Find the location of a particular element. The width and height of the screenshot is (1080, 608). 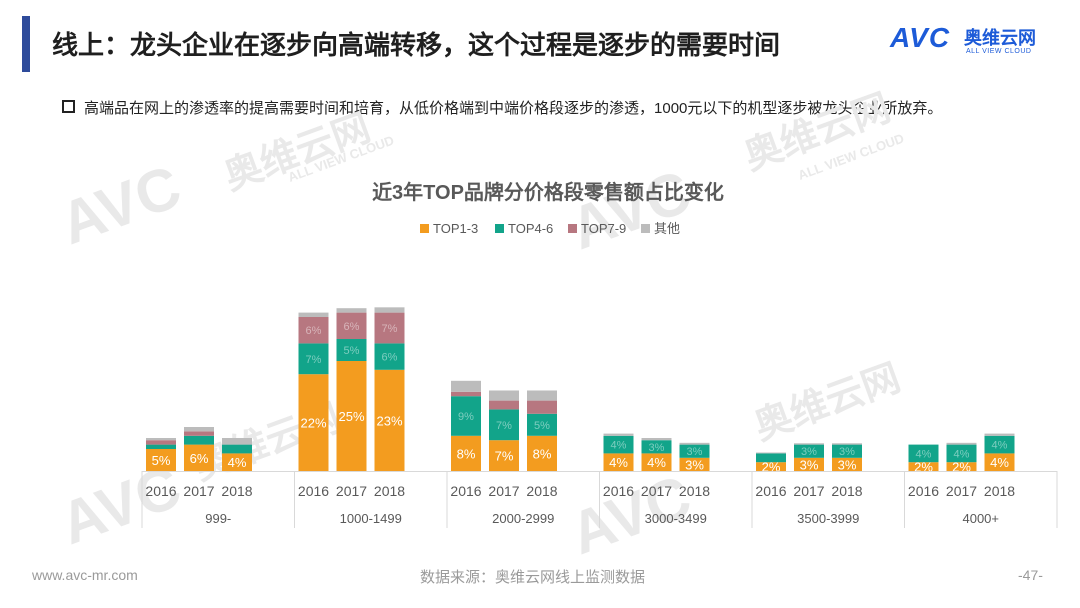

logo-en-name: ALL VIEW CLOUD is located at coordinates (999, 51).